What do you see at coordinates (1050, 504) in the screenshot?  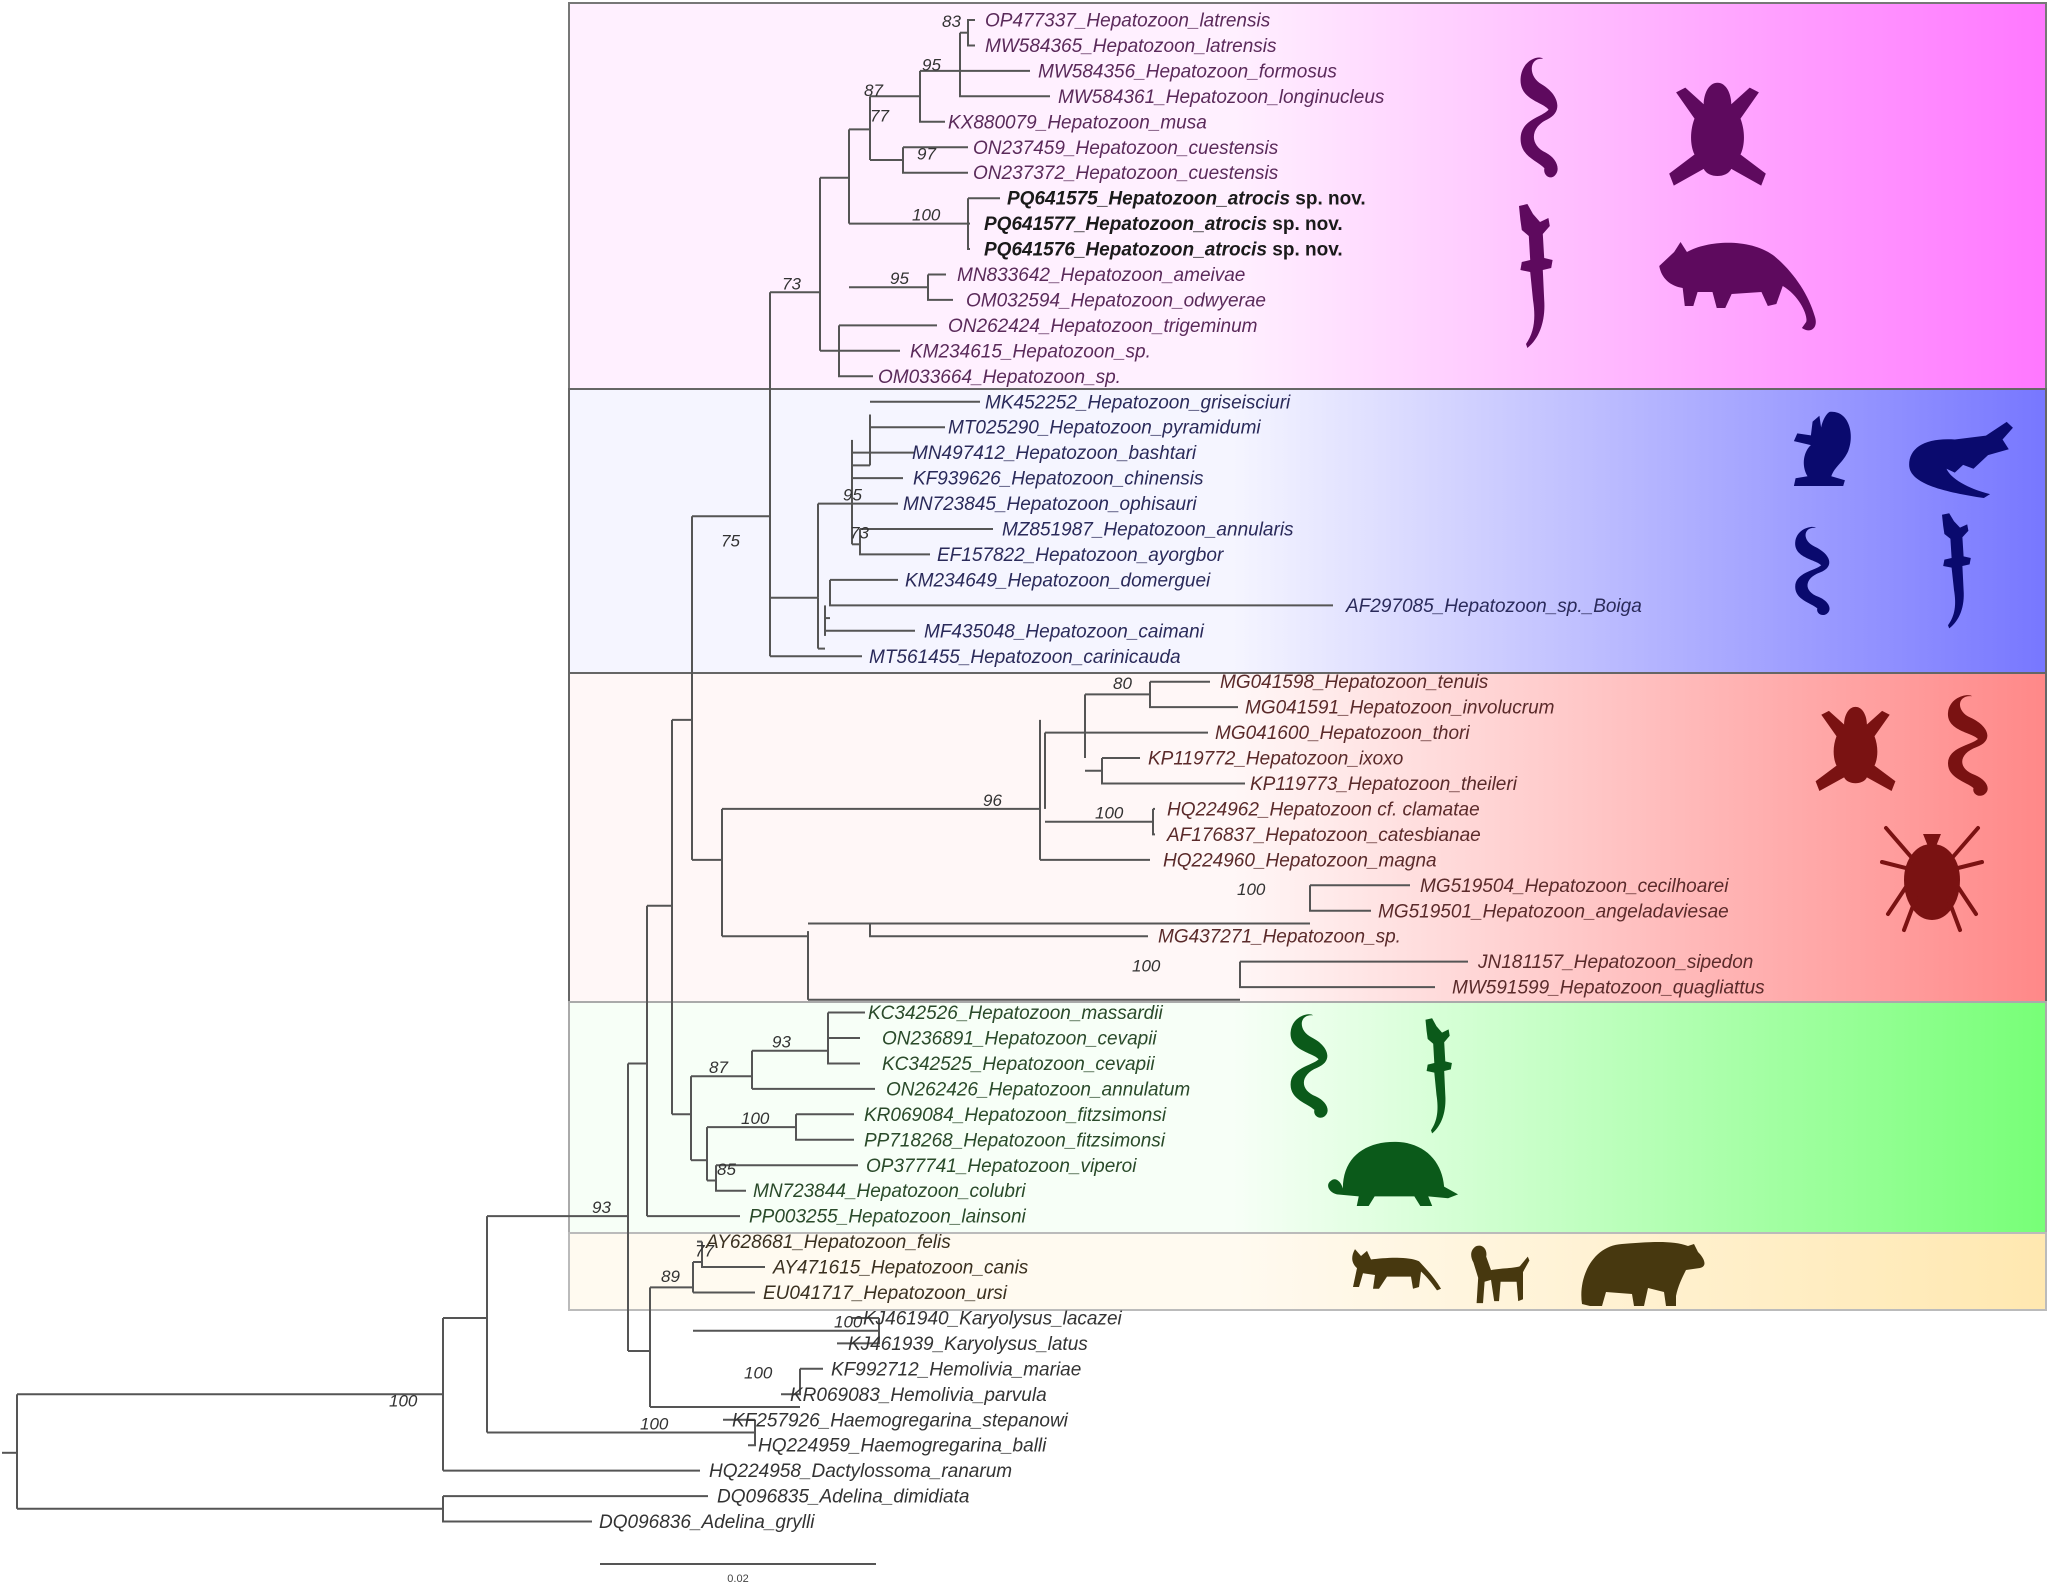 I see `leaf-label: MN723845_Hepatozoon_ophisauri` at bounding box center [1050, 504].